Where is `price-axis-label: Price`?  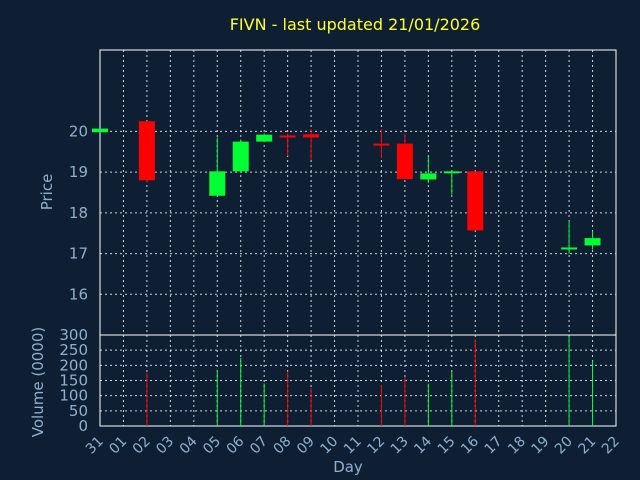 price-axis-label: Price is located at coordinates (47, 192).